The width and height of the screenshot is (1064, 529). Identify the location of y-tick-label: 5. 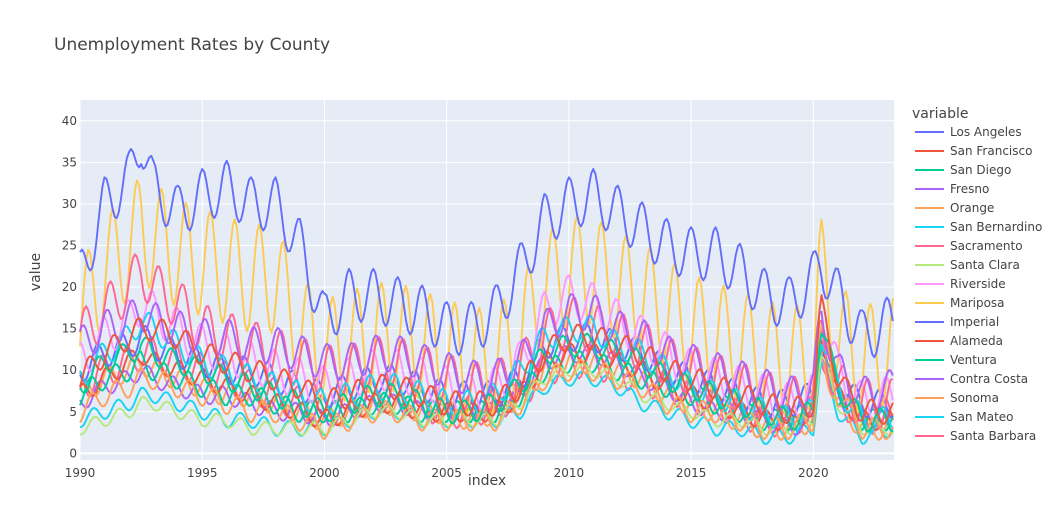
(73, 412).